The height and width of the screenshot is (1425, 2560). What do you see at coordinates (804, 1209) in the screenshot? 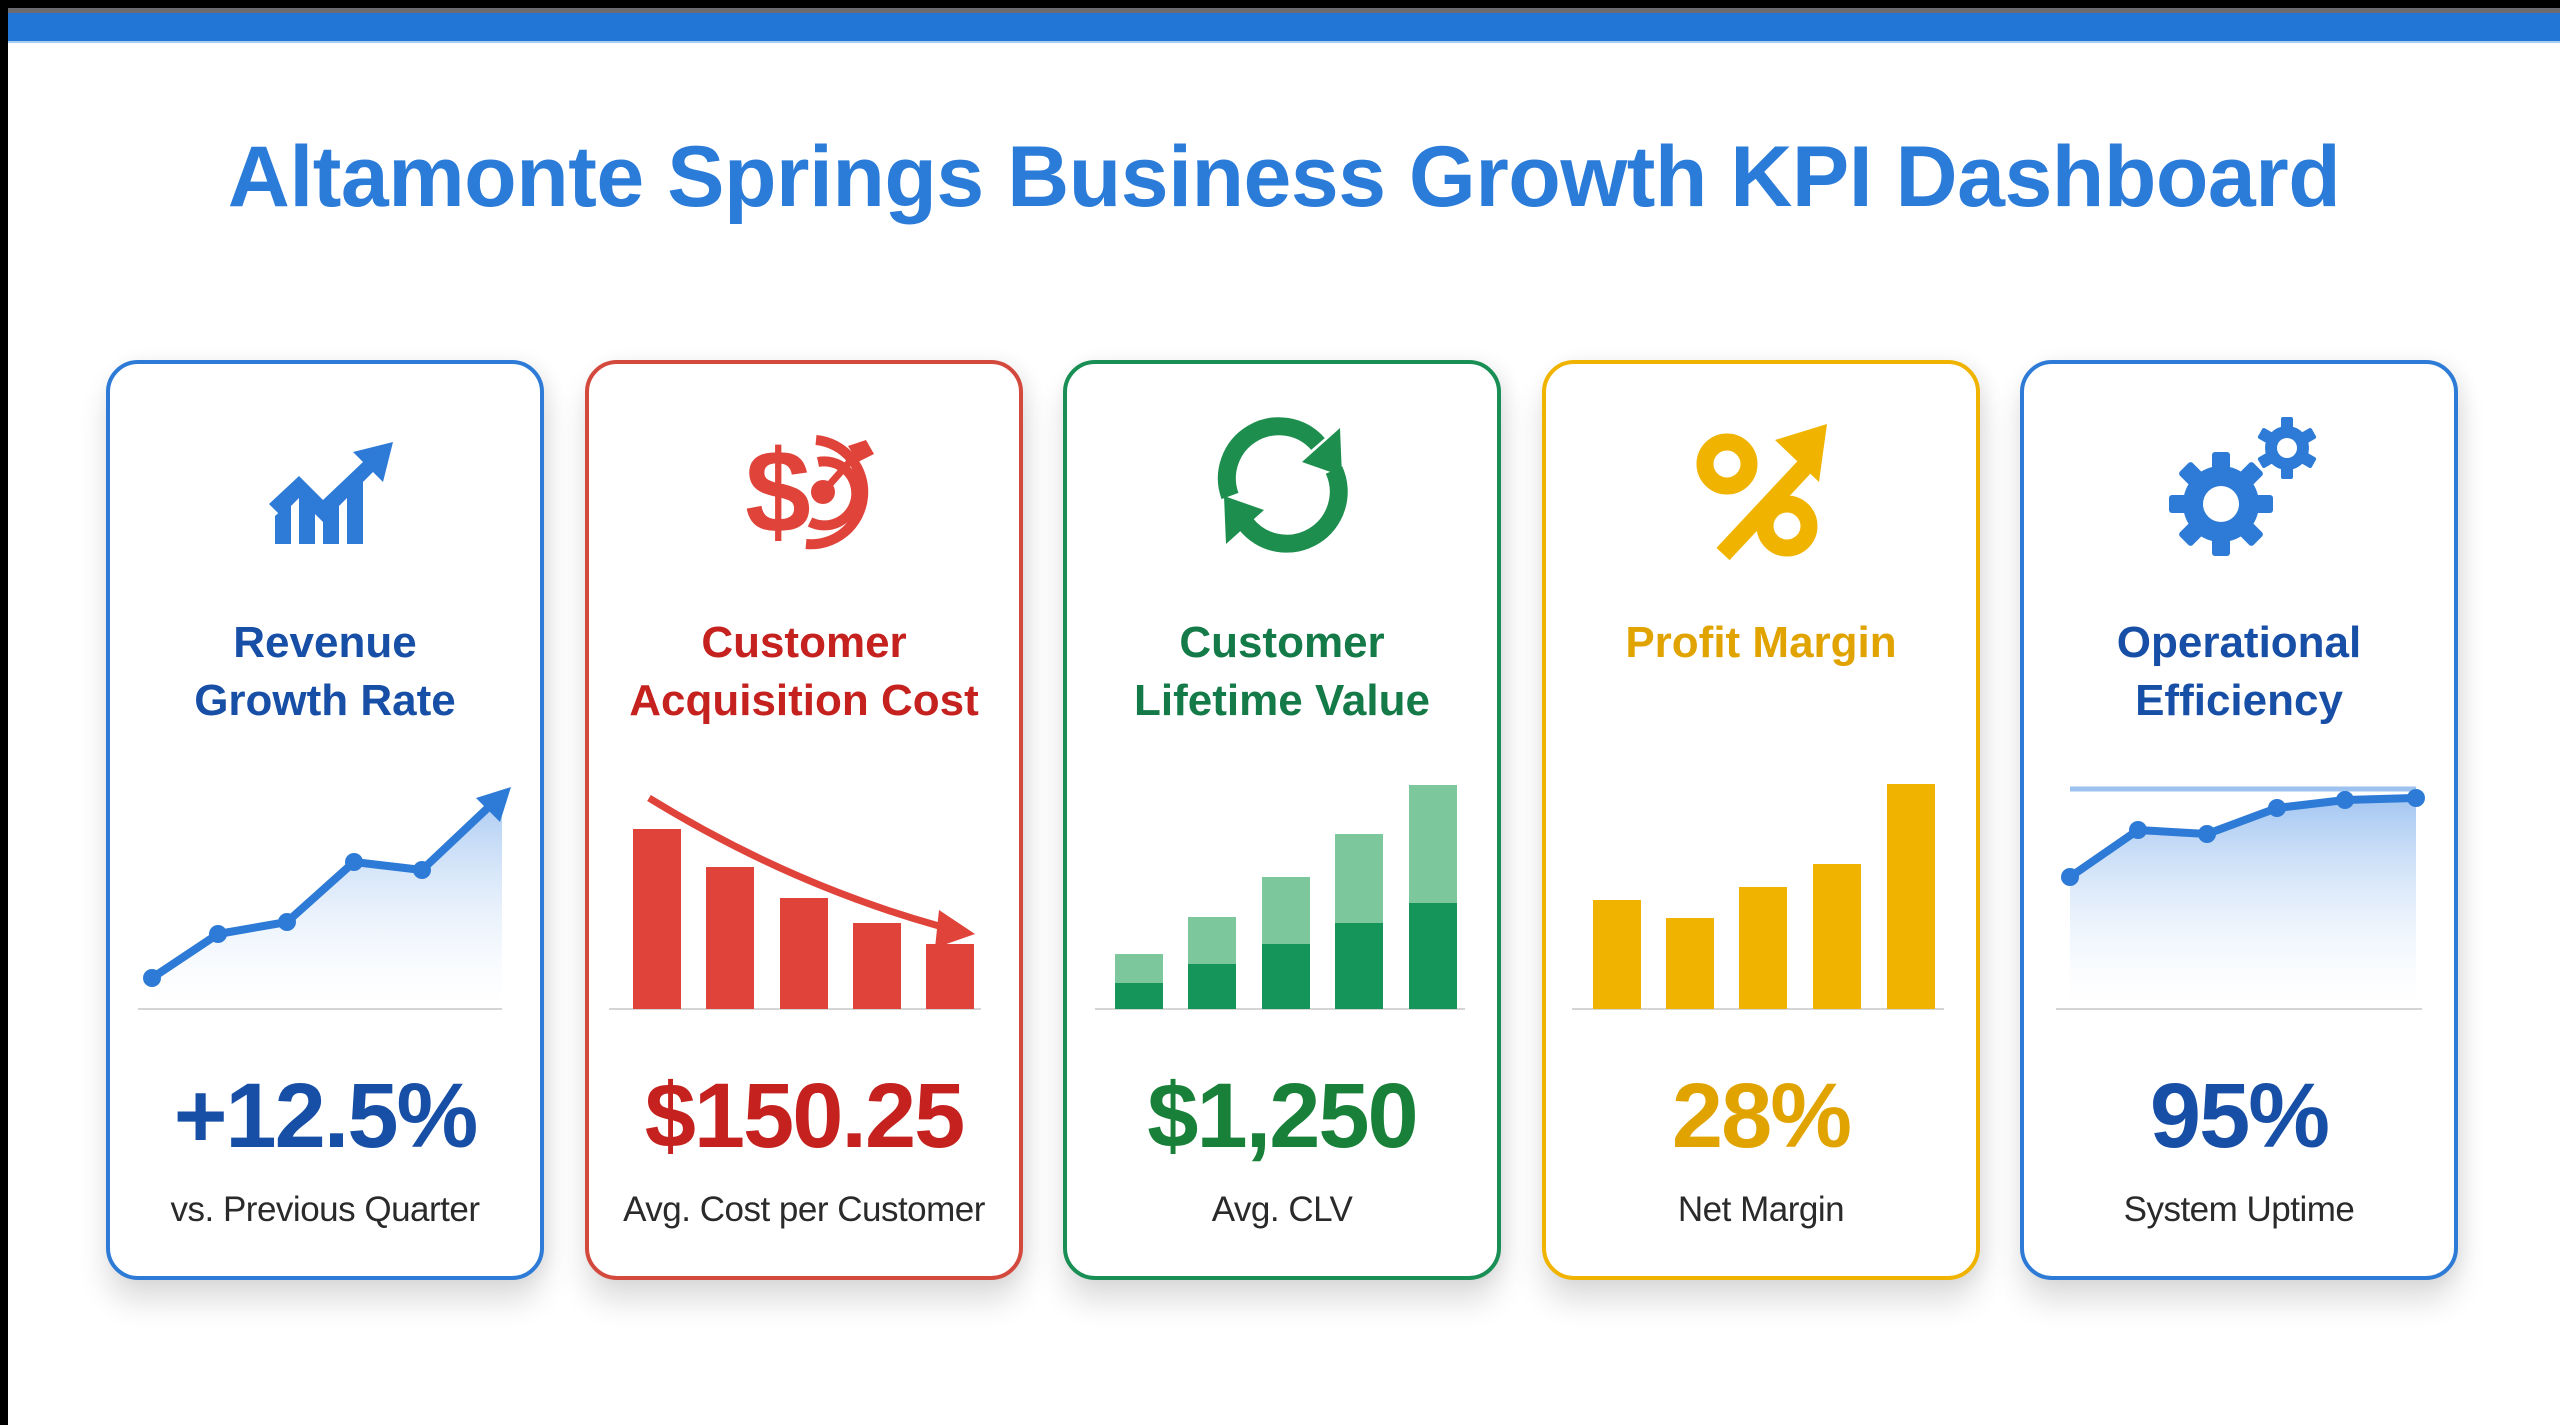
I see `kpi-subtitle: Avg. Cost per Customer` at bounding box center [804, 1209].